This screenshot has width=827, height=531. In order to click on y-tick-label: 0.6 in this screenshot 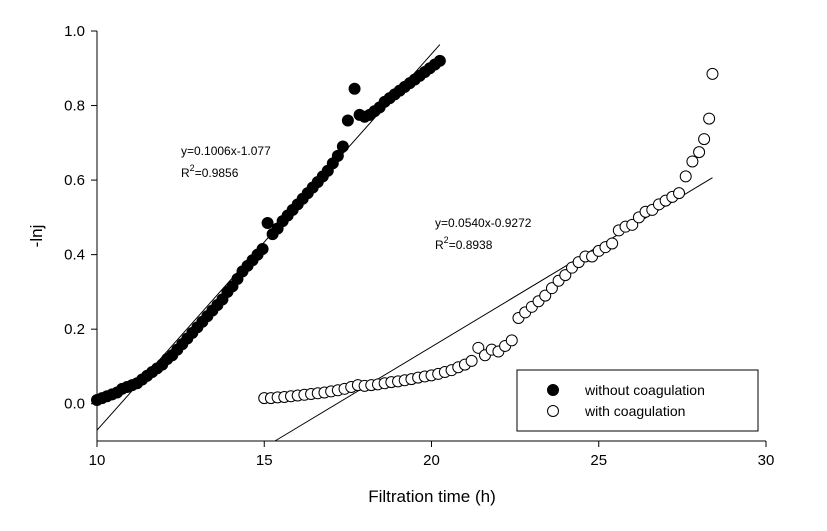, I will do `click(74, 180)`.